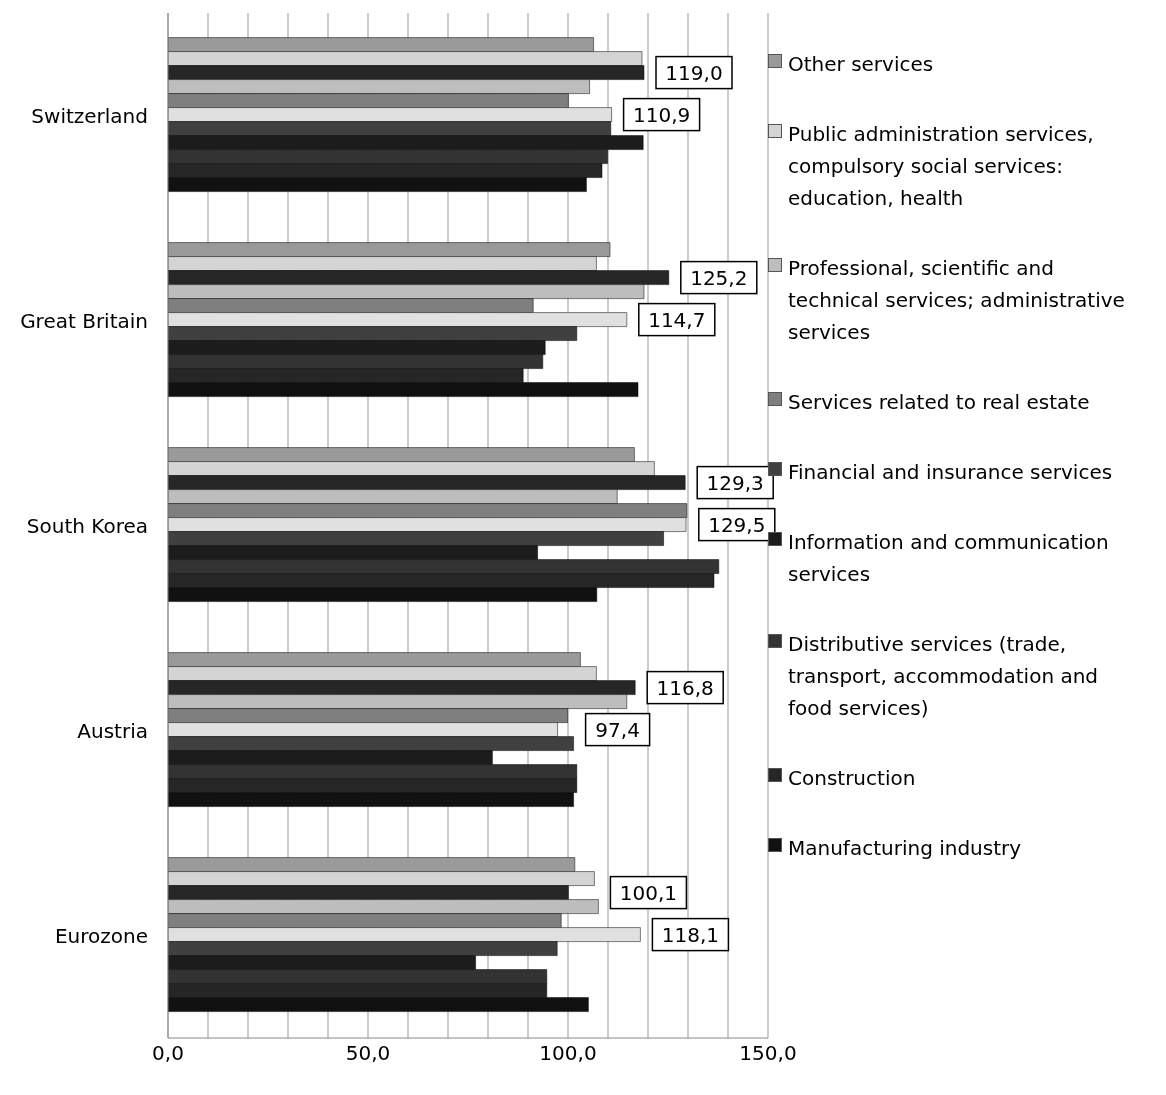 This screenshot has height=1095, width=1166. I want to click on data-label: 125,2, so click(719, 277).